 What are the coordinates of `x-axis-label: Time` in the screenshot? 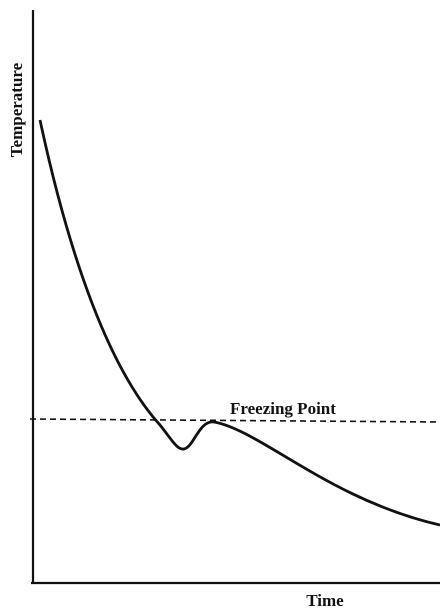 It's located at (325, 600).